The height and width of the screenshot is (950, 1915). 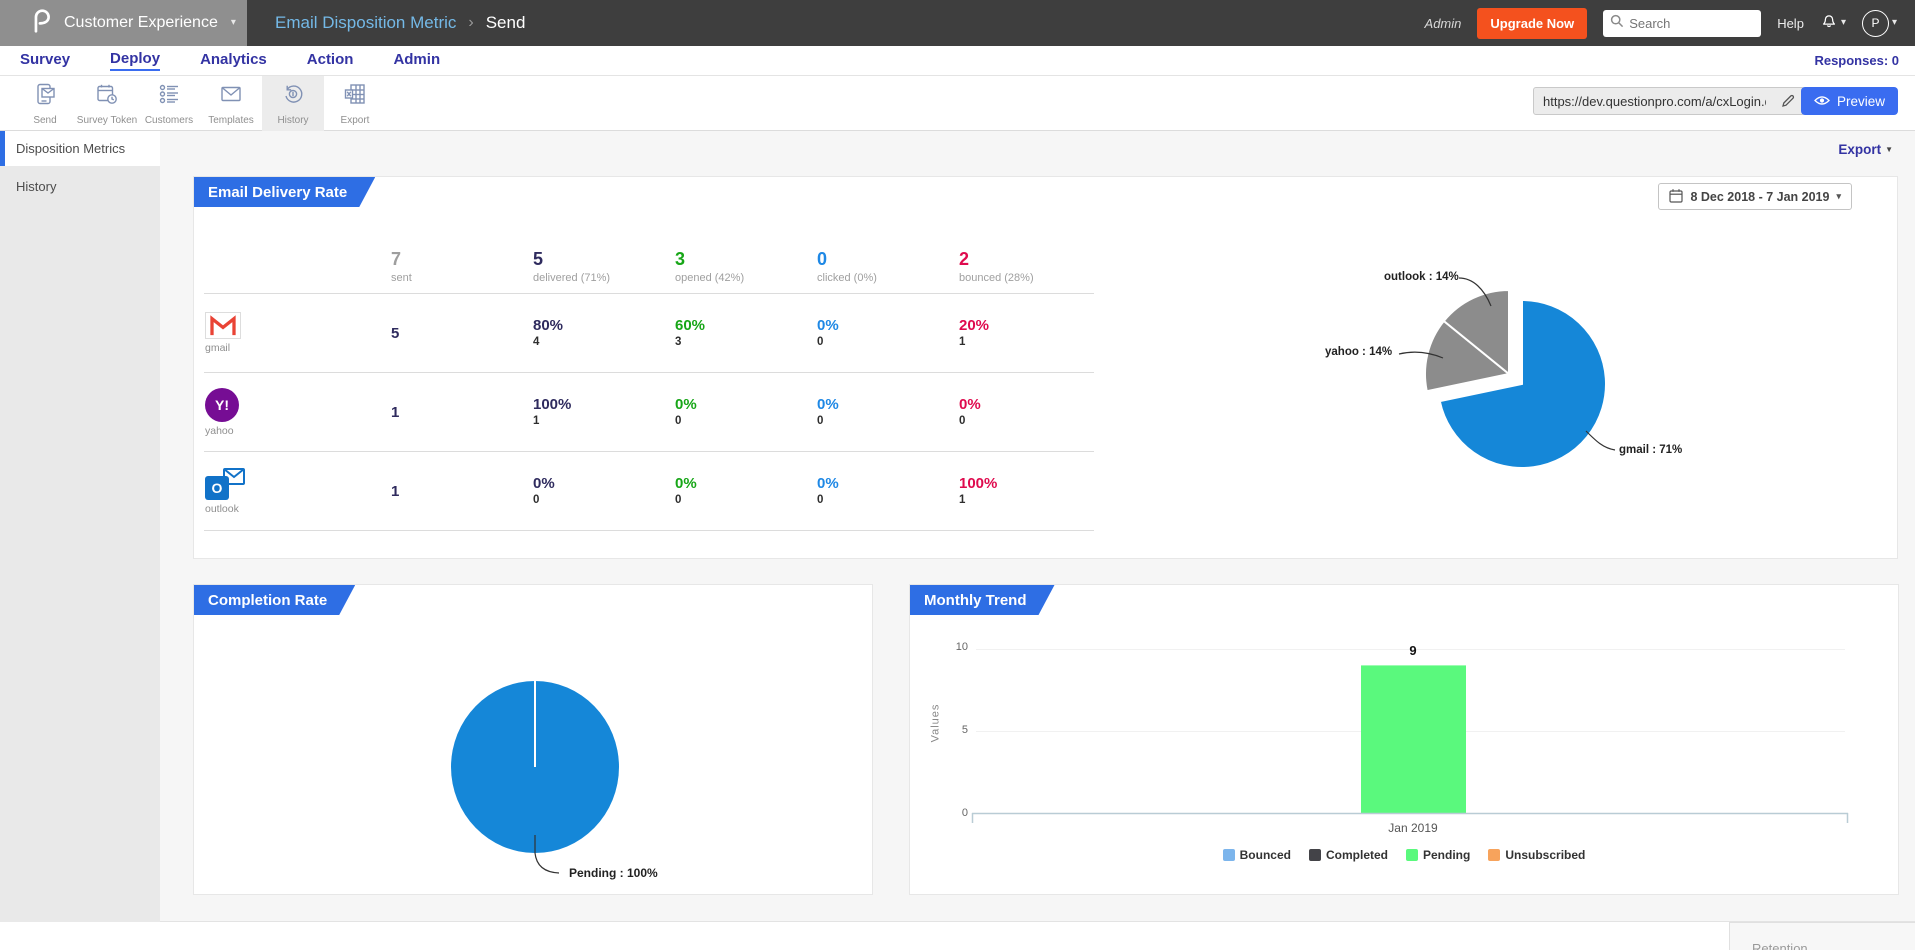 I want to click on footer: Retention, so click(x=957, y=936).